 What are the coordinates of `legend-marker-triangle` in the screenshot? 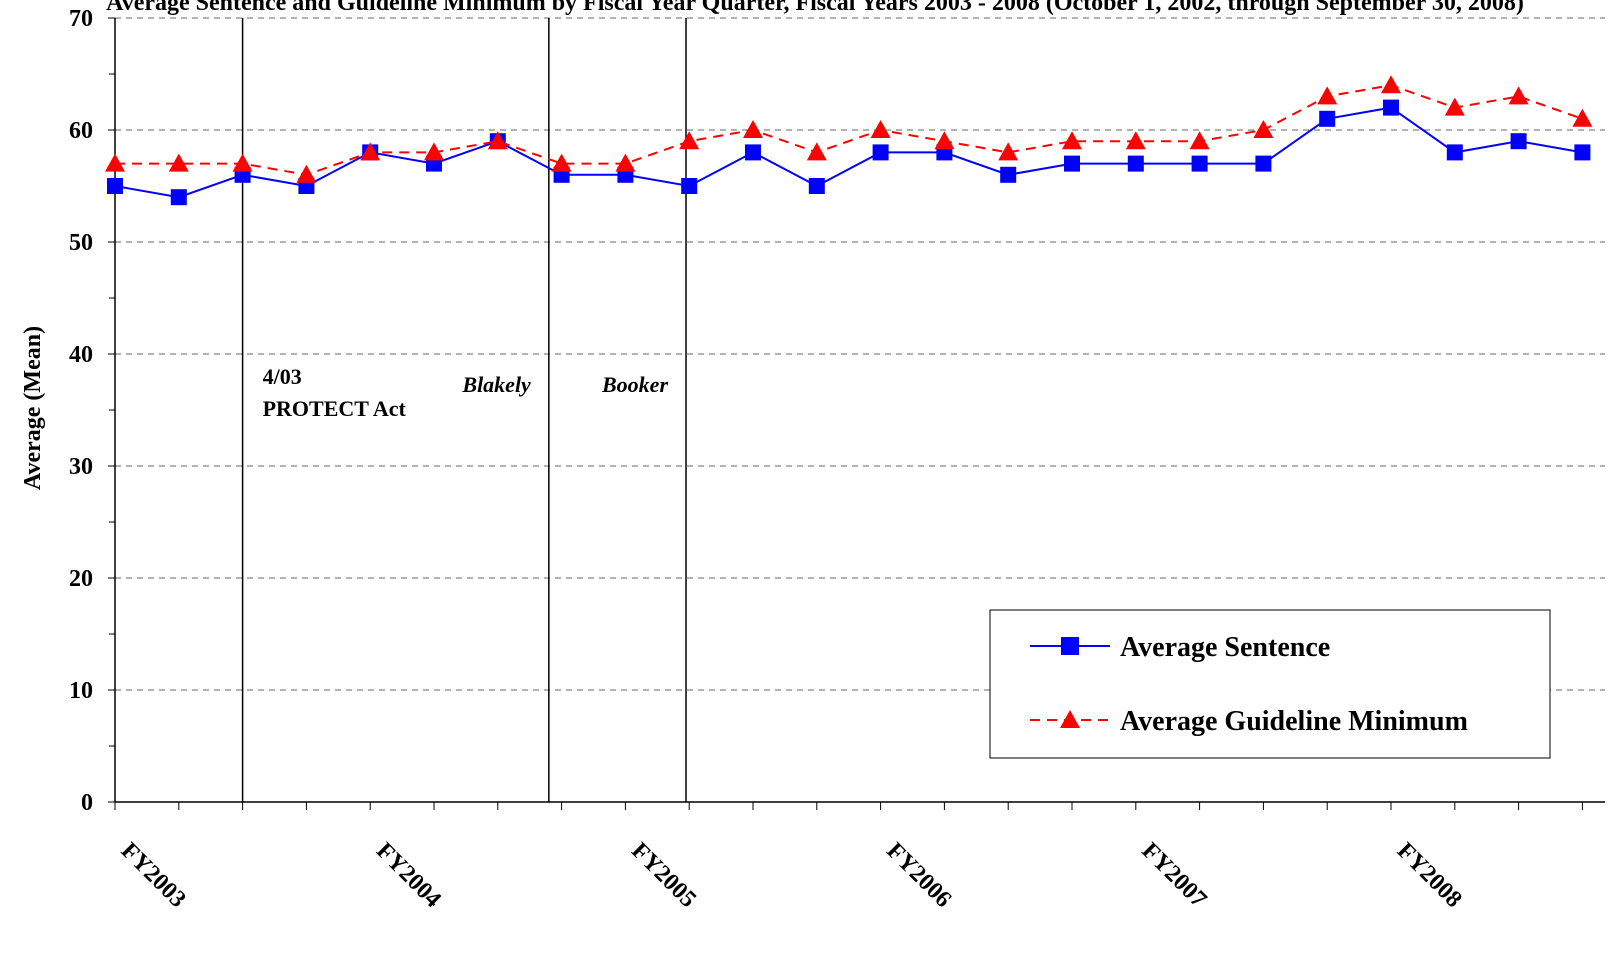 It's located at (1070, 719).